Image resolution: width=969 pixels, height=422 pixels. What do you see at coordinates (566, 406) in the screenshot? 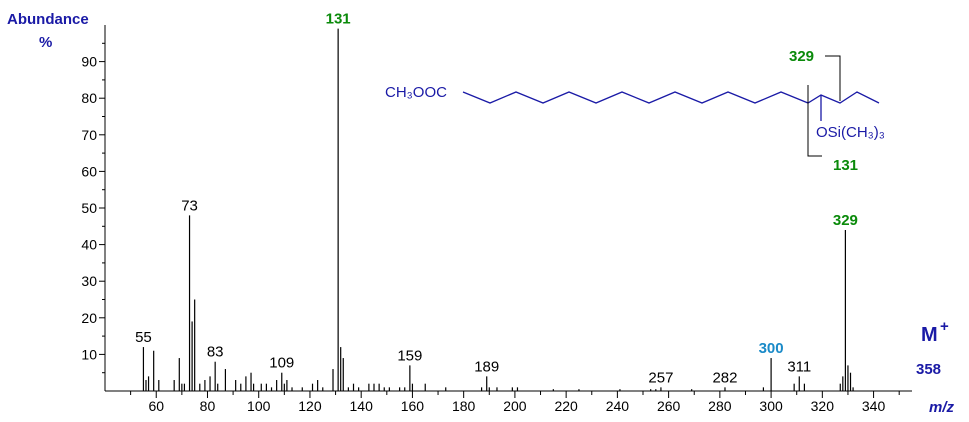
I see `x-tick-label: 220` at bounding box center [566, 406].